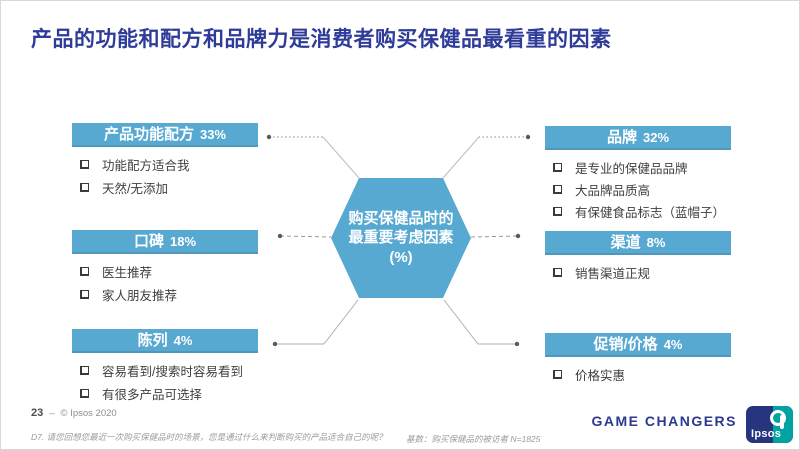  I want to click on center-hexagon: 购买保健品时的 最重要考虑因素 (%), so click(401, 238).